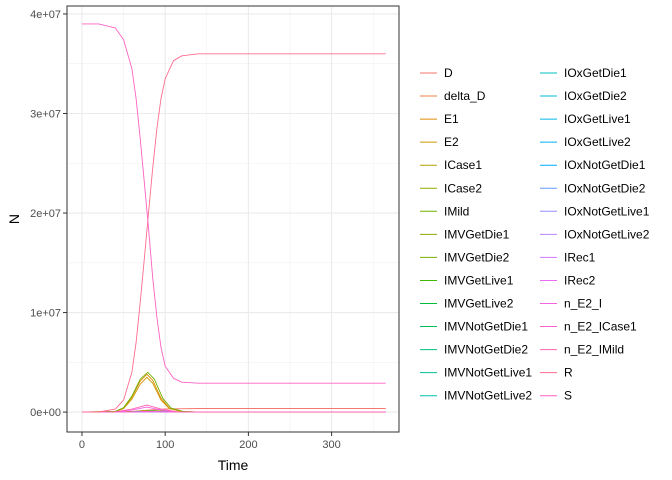 The image size is (672, 480). I want to click on legend-item: IOxNotGetLive2, so click(595, 234).